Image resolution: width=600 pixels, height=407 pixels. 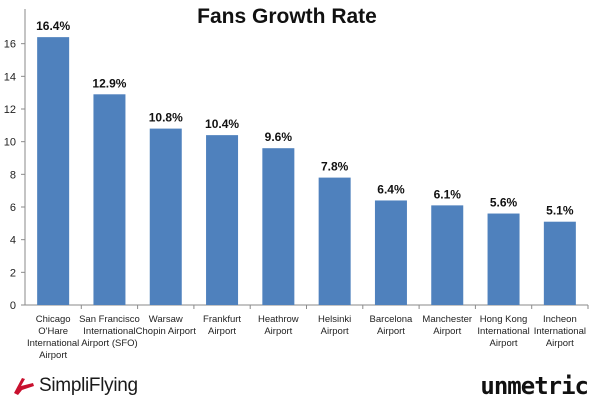 What do you see at coordinates (448, 194) in the screenshot?
I see `data-label: 6.1%` at bounding box center [448, 194].